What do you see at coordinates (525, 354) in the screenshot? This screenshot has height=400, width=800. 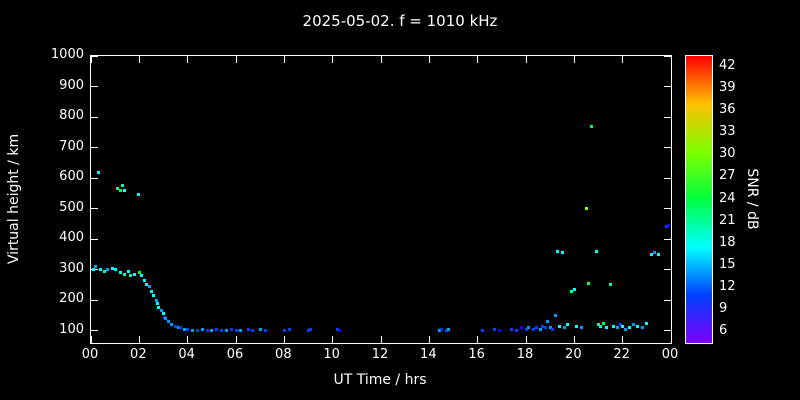 I see `x-tick-label: 18` at bounding box center [525, 354].